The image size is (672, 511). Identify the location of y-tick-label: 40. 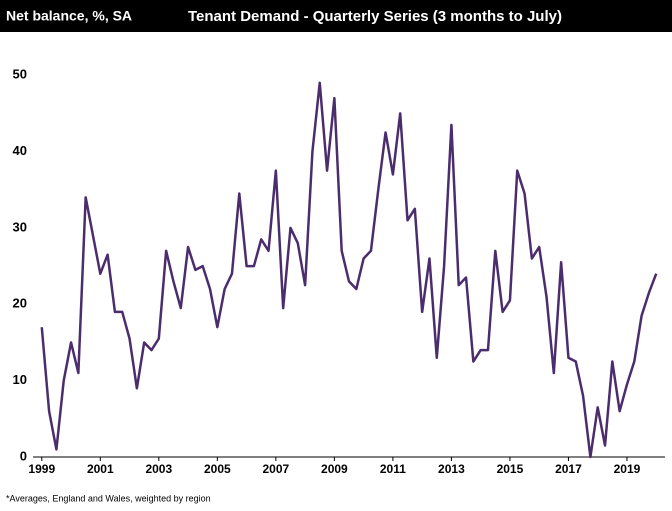
(20, 150).